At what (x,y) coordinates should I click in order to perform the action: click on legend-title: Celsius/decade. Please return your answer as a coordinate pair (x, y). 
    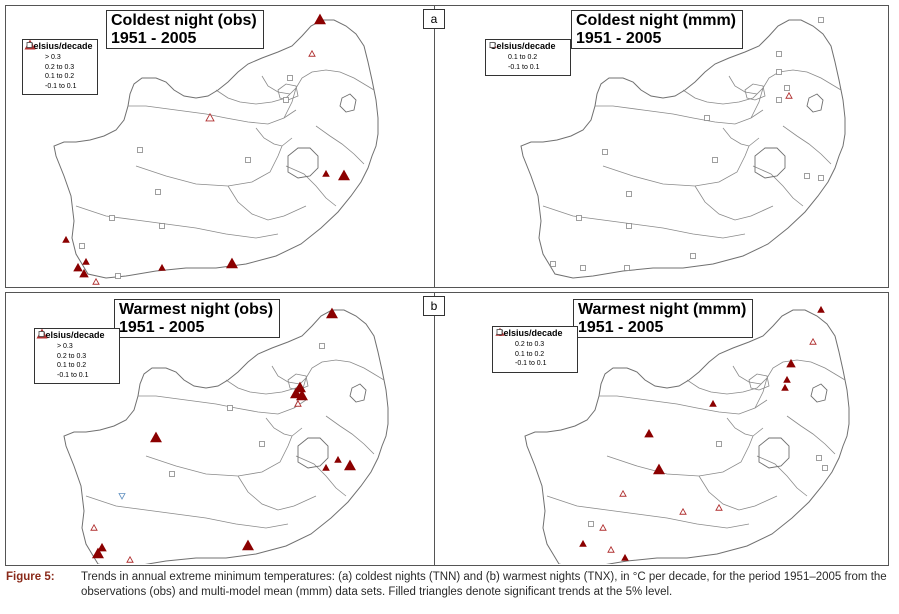
    Looking at the image, I should click on (60, 46).